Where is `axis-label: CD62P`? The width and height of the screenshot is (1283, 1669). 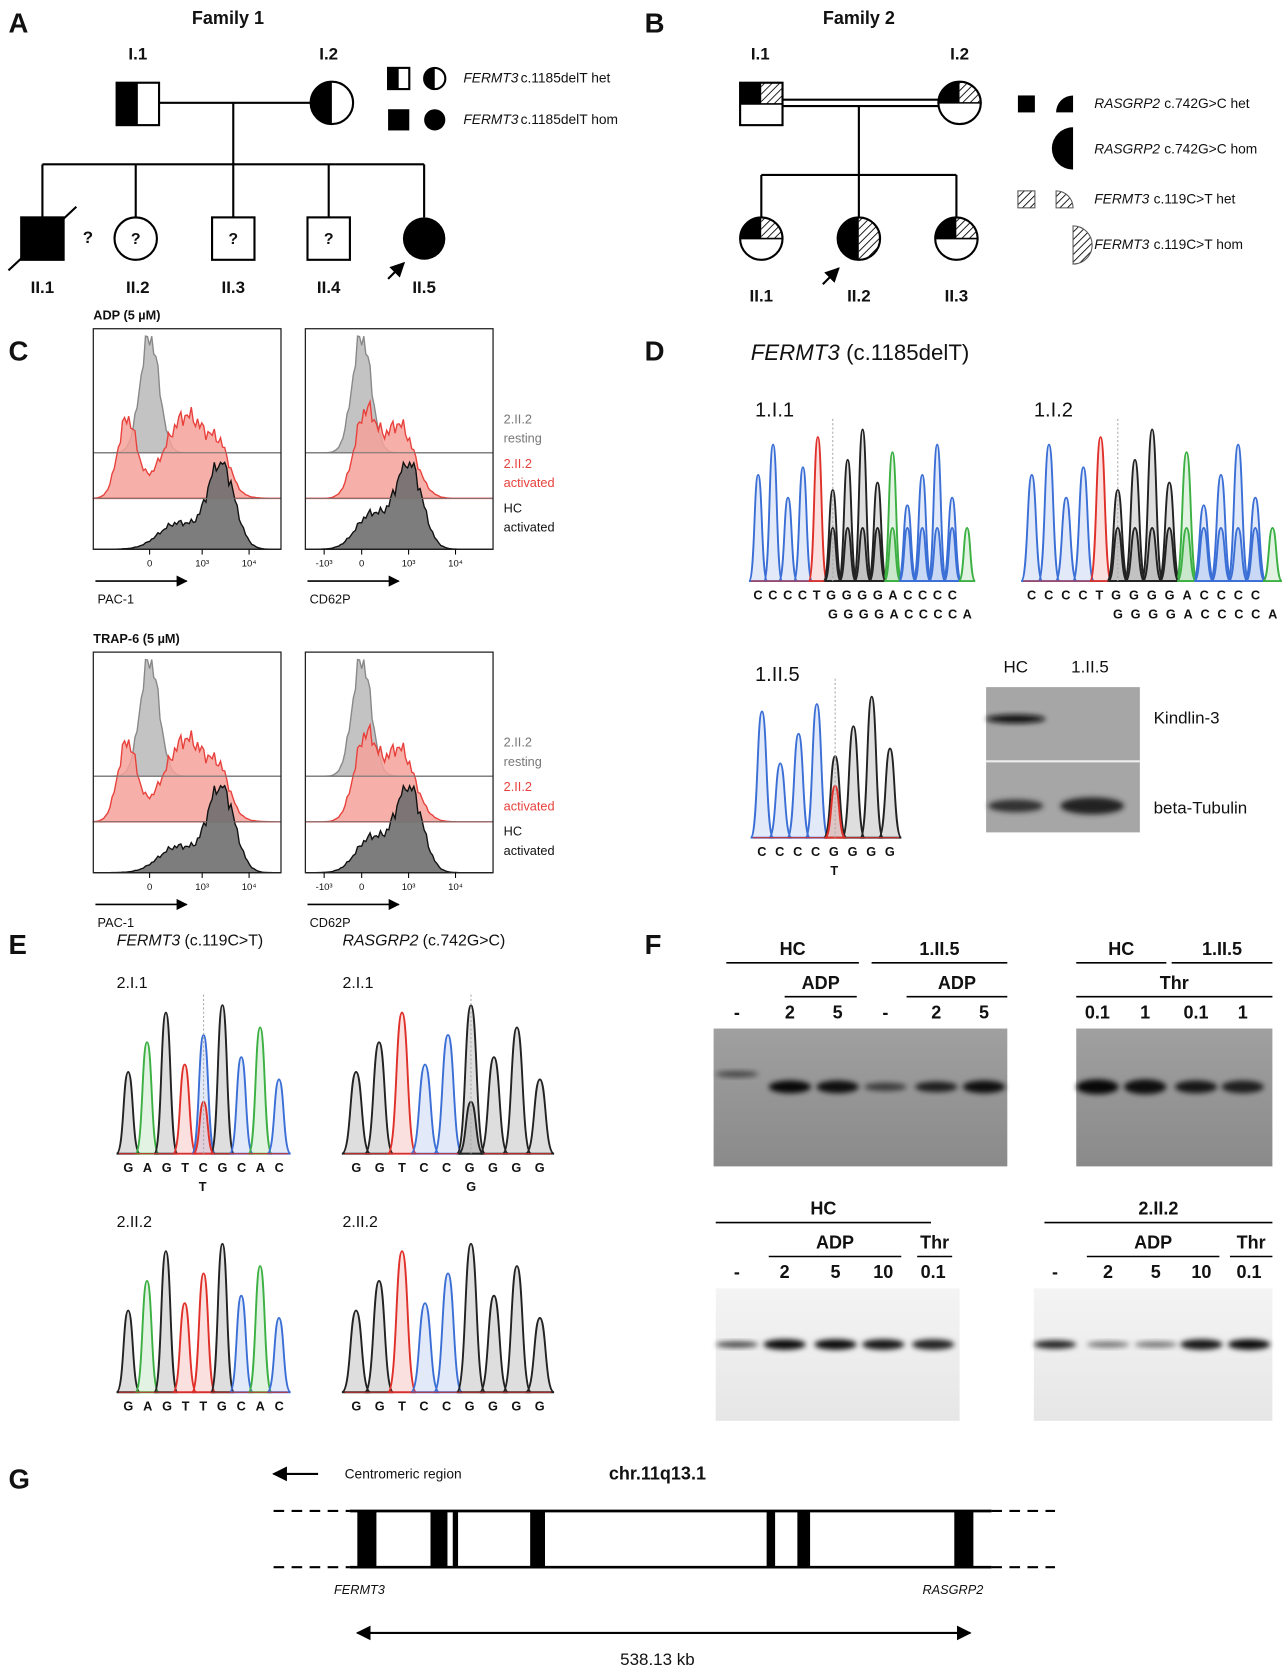 axis-label: CD62P is located at coordinates (330, 599).